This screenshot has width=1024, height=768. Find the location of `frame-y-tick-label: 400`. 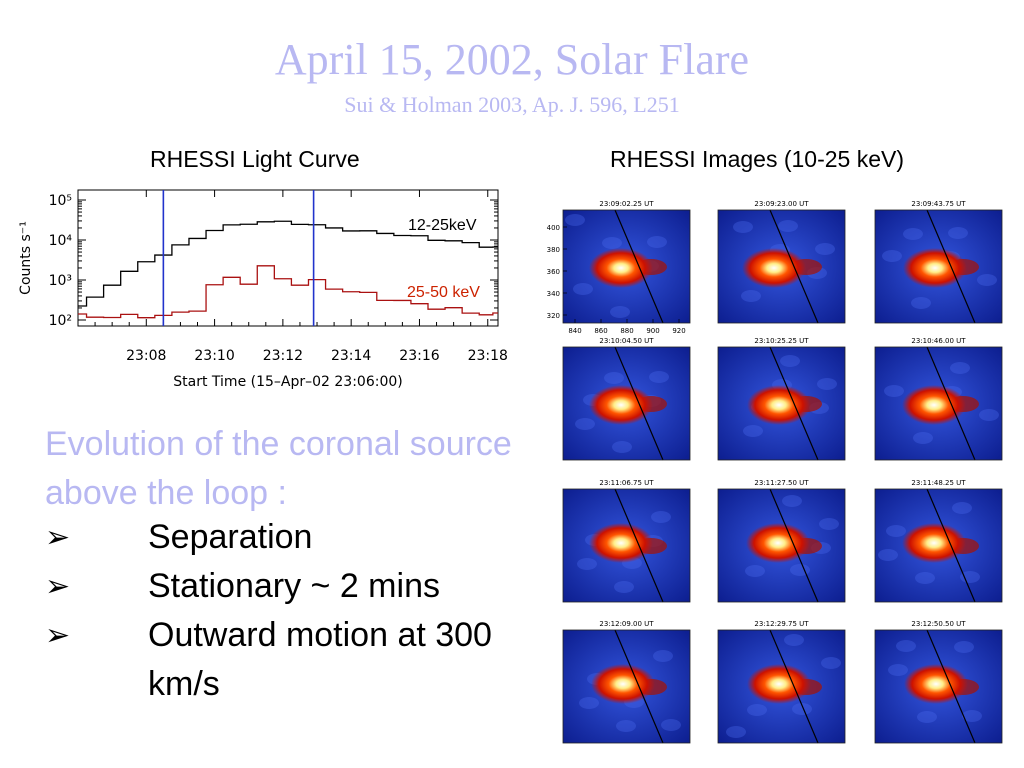

frame-y-tick-label: 400 is located at coordinates (553, 228).